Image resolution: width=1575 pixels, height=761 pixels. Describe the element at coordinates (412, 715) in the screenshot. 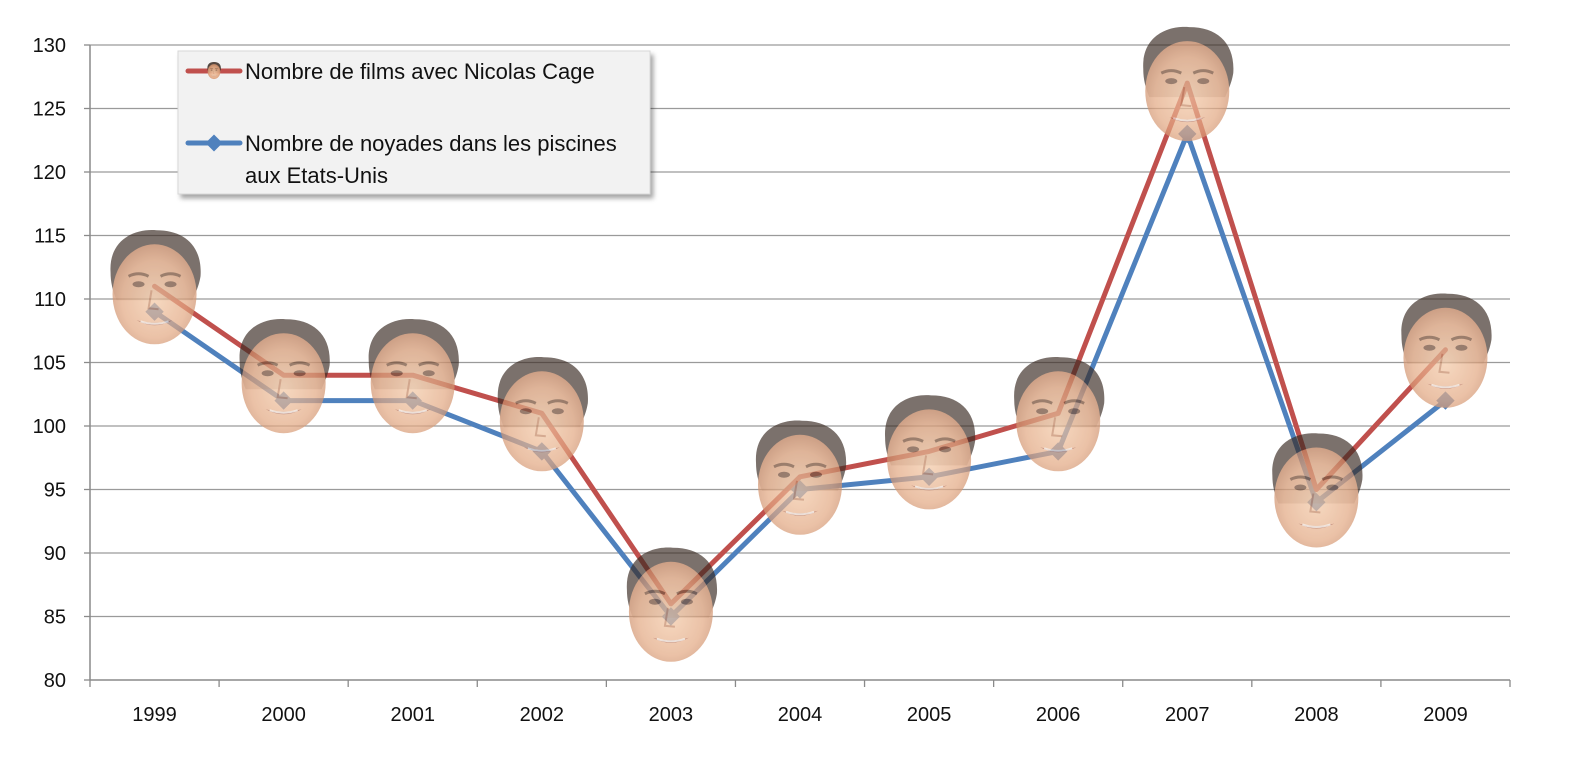

I see `x-tick-label: 2001` at that location.